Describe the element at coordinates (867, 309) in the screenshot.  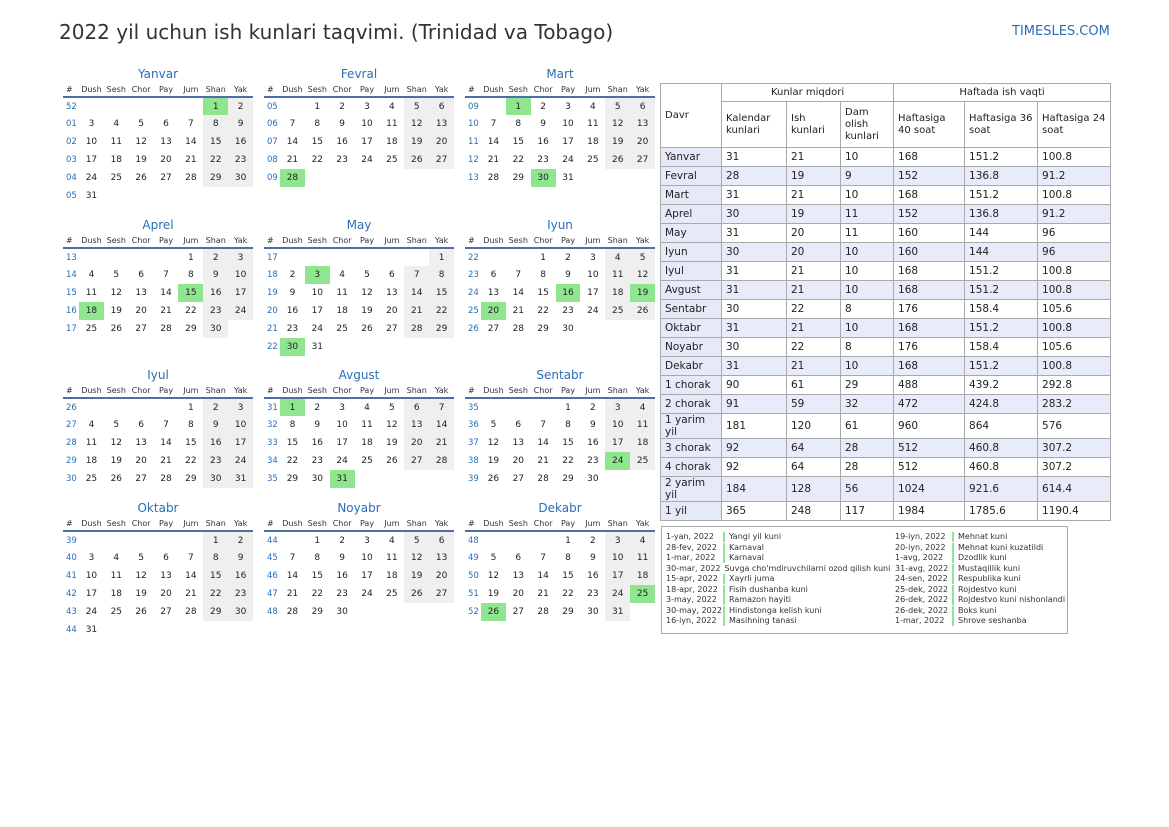
I see `summary-cell: 8` at that location.